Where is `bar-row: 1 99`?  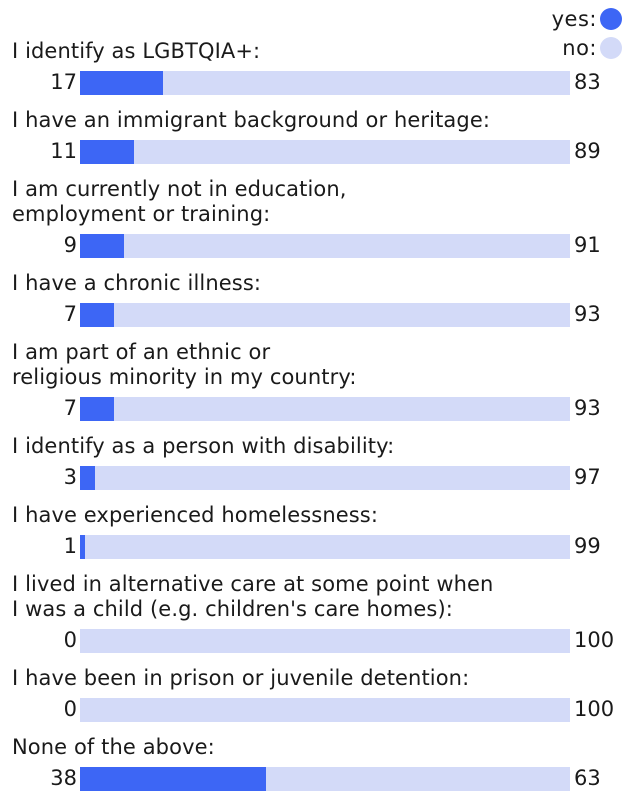
bar-row: 1 99 is located at coordinates (315, 546).